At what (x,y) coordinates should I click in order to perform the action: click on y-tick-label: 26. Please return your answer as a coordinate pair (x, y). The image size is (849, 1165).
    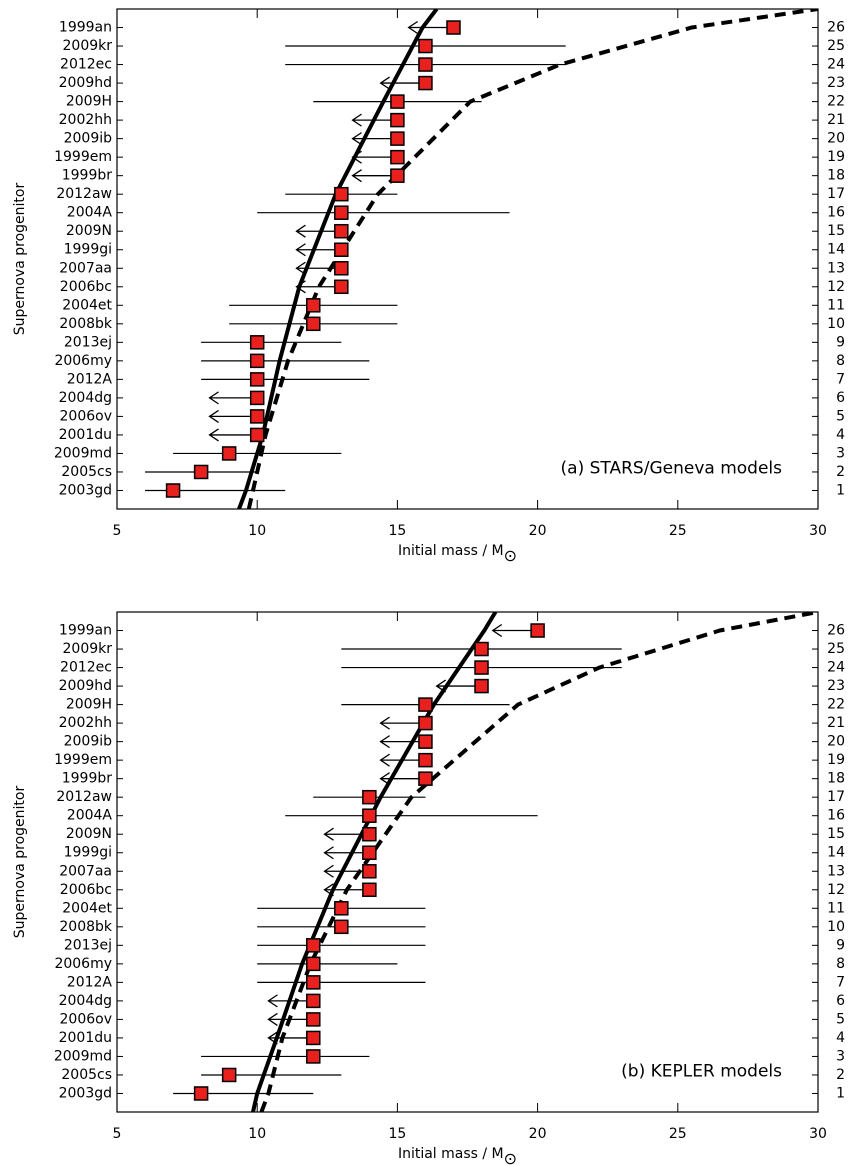
    Looking at the image, I should click on (836, 631).